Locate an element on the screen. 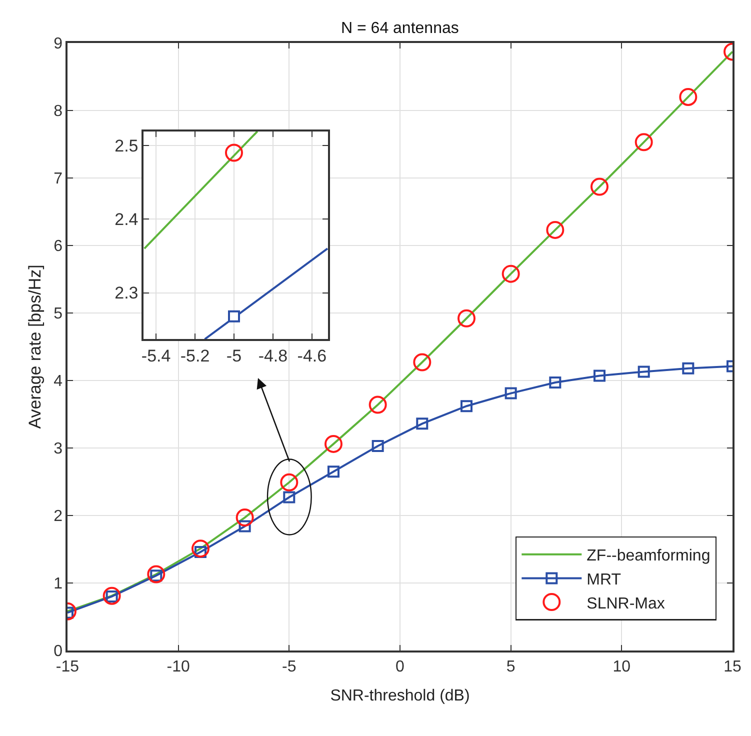 The height and width of the screenshot is (736, 751). legend-label: SLNR-Max is located at coordinates (625, 603).